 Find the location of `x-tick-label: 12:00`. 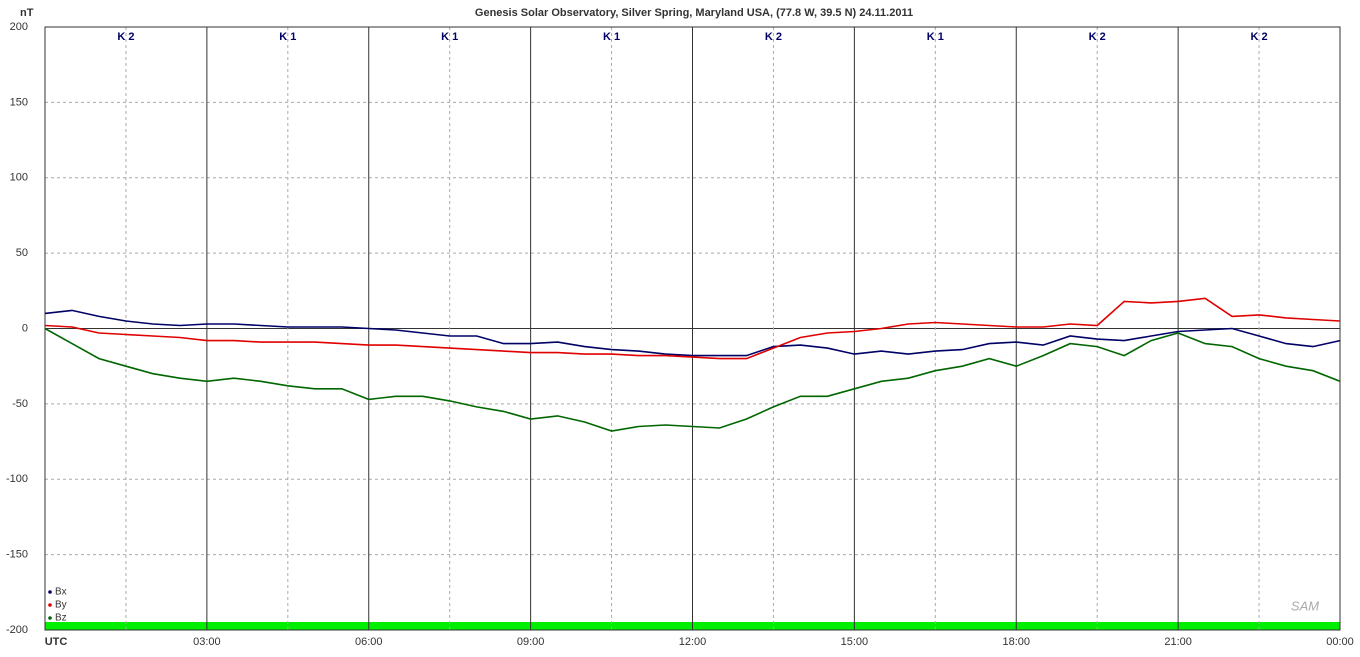

x-tick-label: 12:00 is located at coordinates (693, 642).